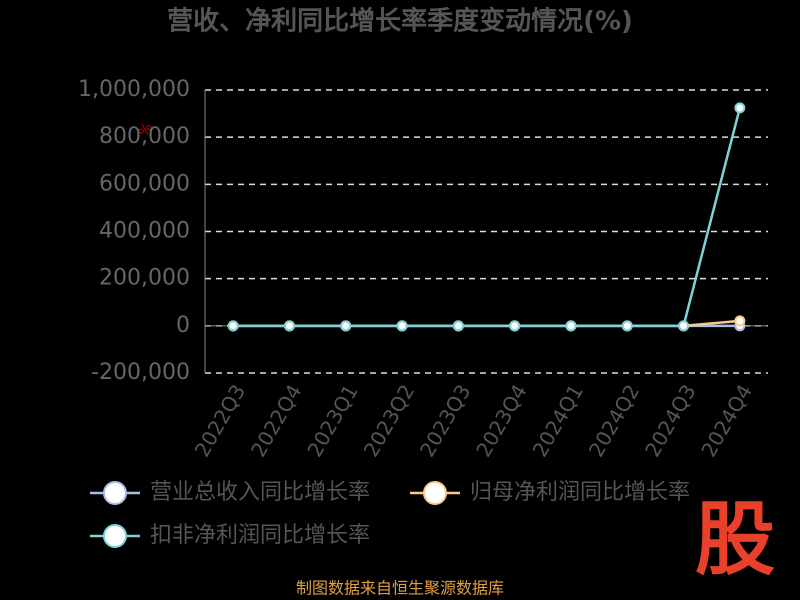 This screenshot has width=800, height=600. What do you see at coordinates (183, 325) in the screenshot?
I see `y-tick-label: 0` at bounding box center [183, 325].